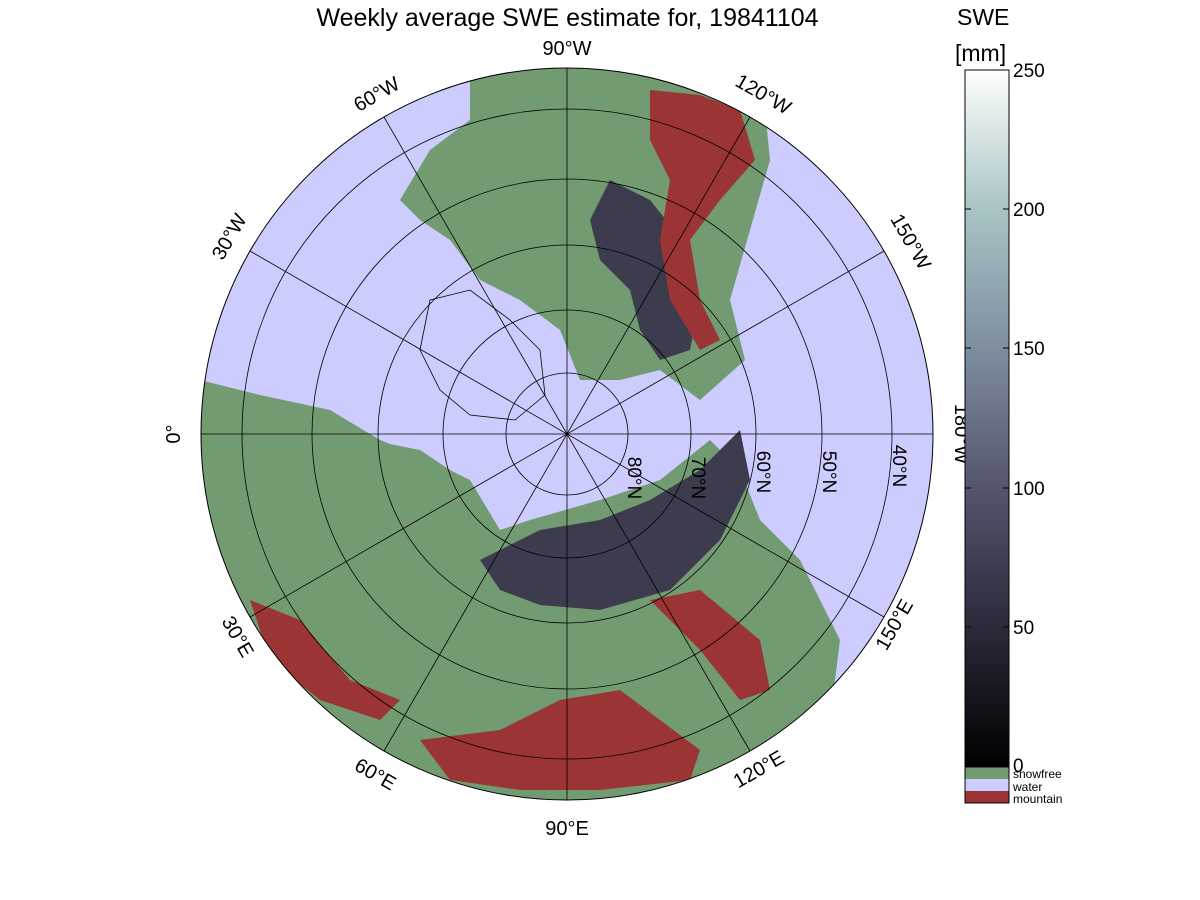 This screenshot has width=1200, height=900. What do you see at coordinates (174, 433) in the screenshot?
I see `lon-label-0: 0°` at bounding box center [174, 433].